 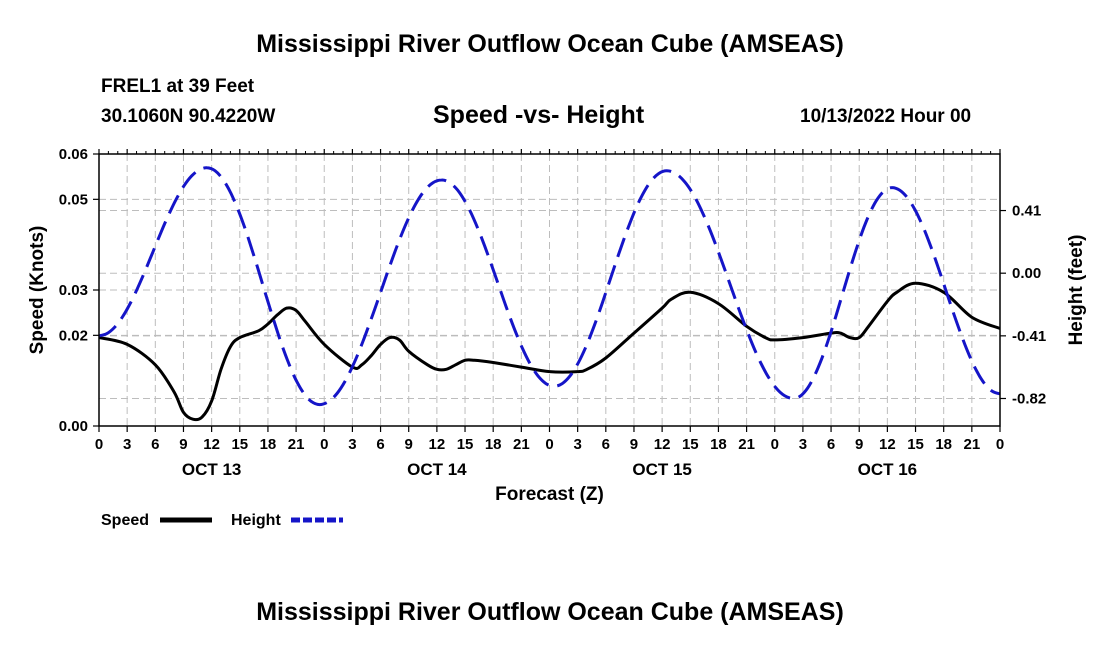 What do you see at coordinates (73, 290) in the screenshot?
I see `y-tick-label: 0.03` at bounding box center [73, 290].